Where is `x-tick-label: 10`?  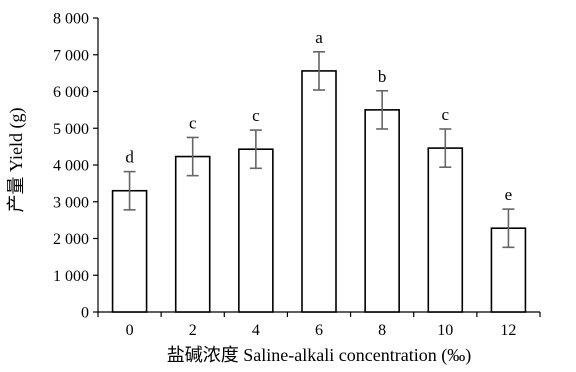
x-tick-label: 10 is located at coordinates (445, 330).